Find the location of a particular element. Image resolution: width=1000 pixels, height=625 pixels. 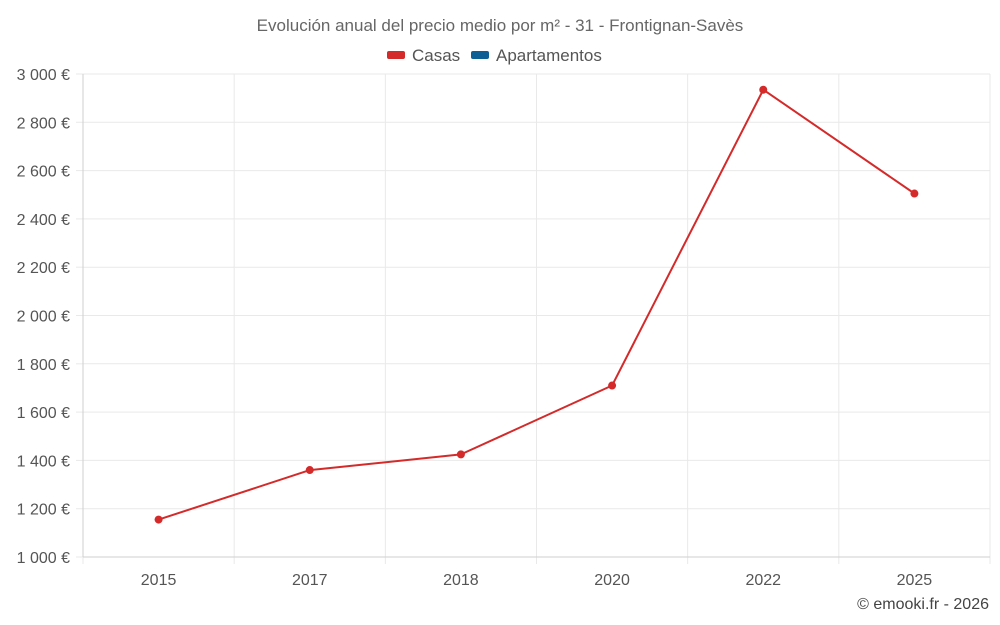

x-tick-label: 2018 is located at coordinates (461, 580).